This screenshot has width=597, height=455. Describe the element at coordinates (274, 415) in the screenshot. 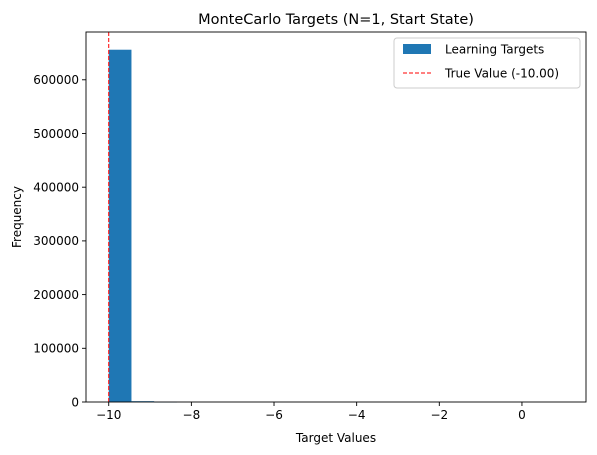

I see `x-tick-label: −6` at that location.